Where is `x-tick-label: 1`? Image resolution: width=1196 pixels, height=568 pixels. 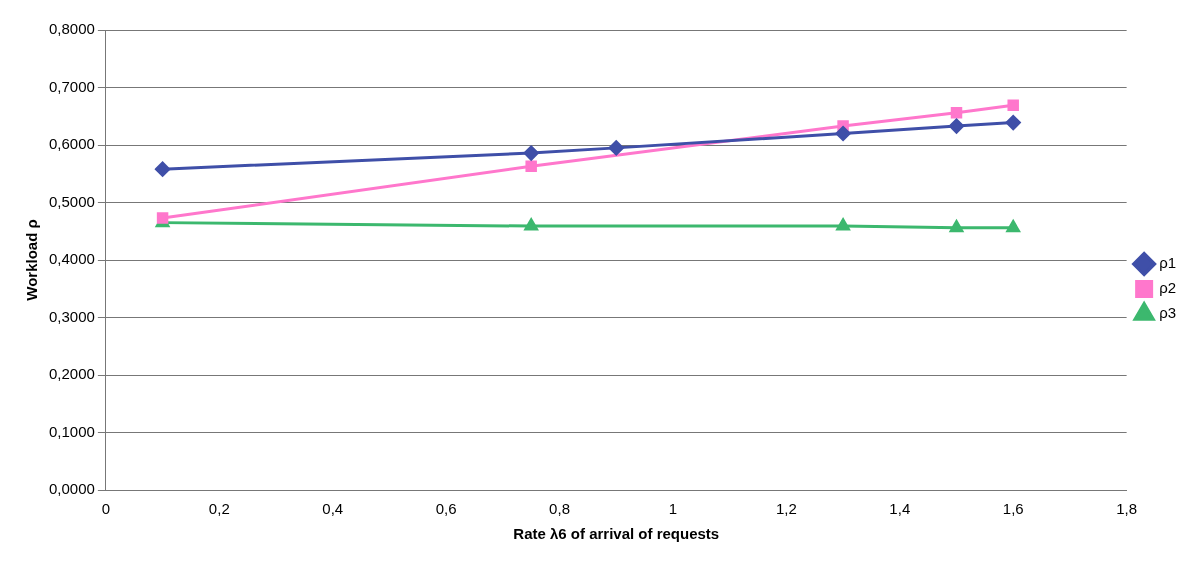 x-tick-label: 1 is located at coordinates (673, 509).